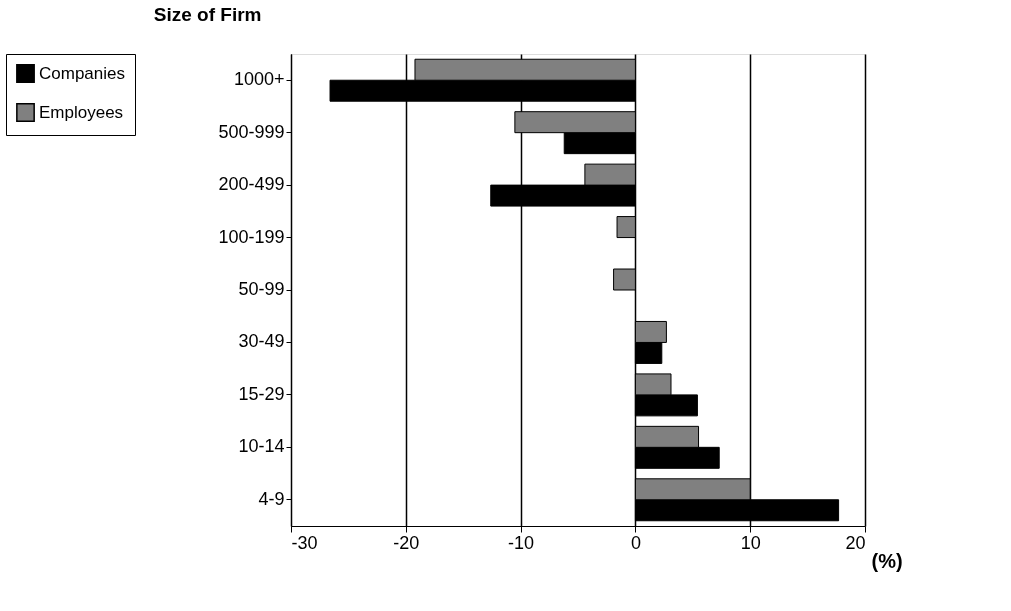 This screenshot has width=1011, height=611. What do you see at coordinates (261, 341) in the screenshot?
I see `y-tick-label: 30-49` at bounding box center [261, 341].